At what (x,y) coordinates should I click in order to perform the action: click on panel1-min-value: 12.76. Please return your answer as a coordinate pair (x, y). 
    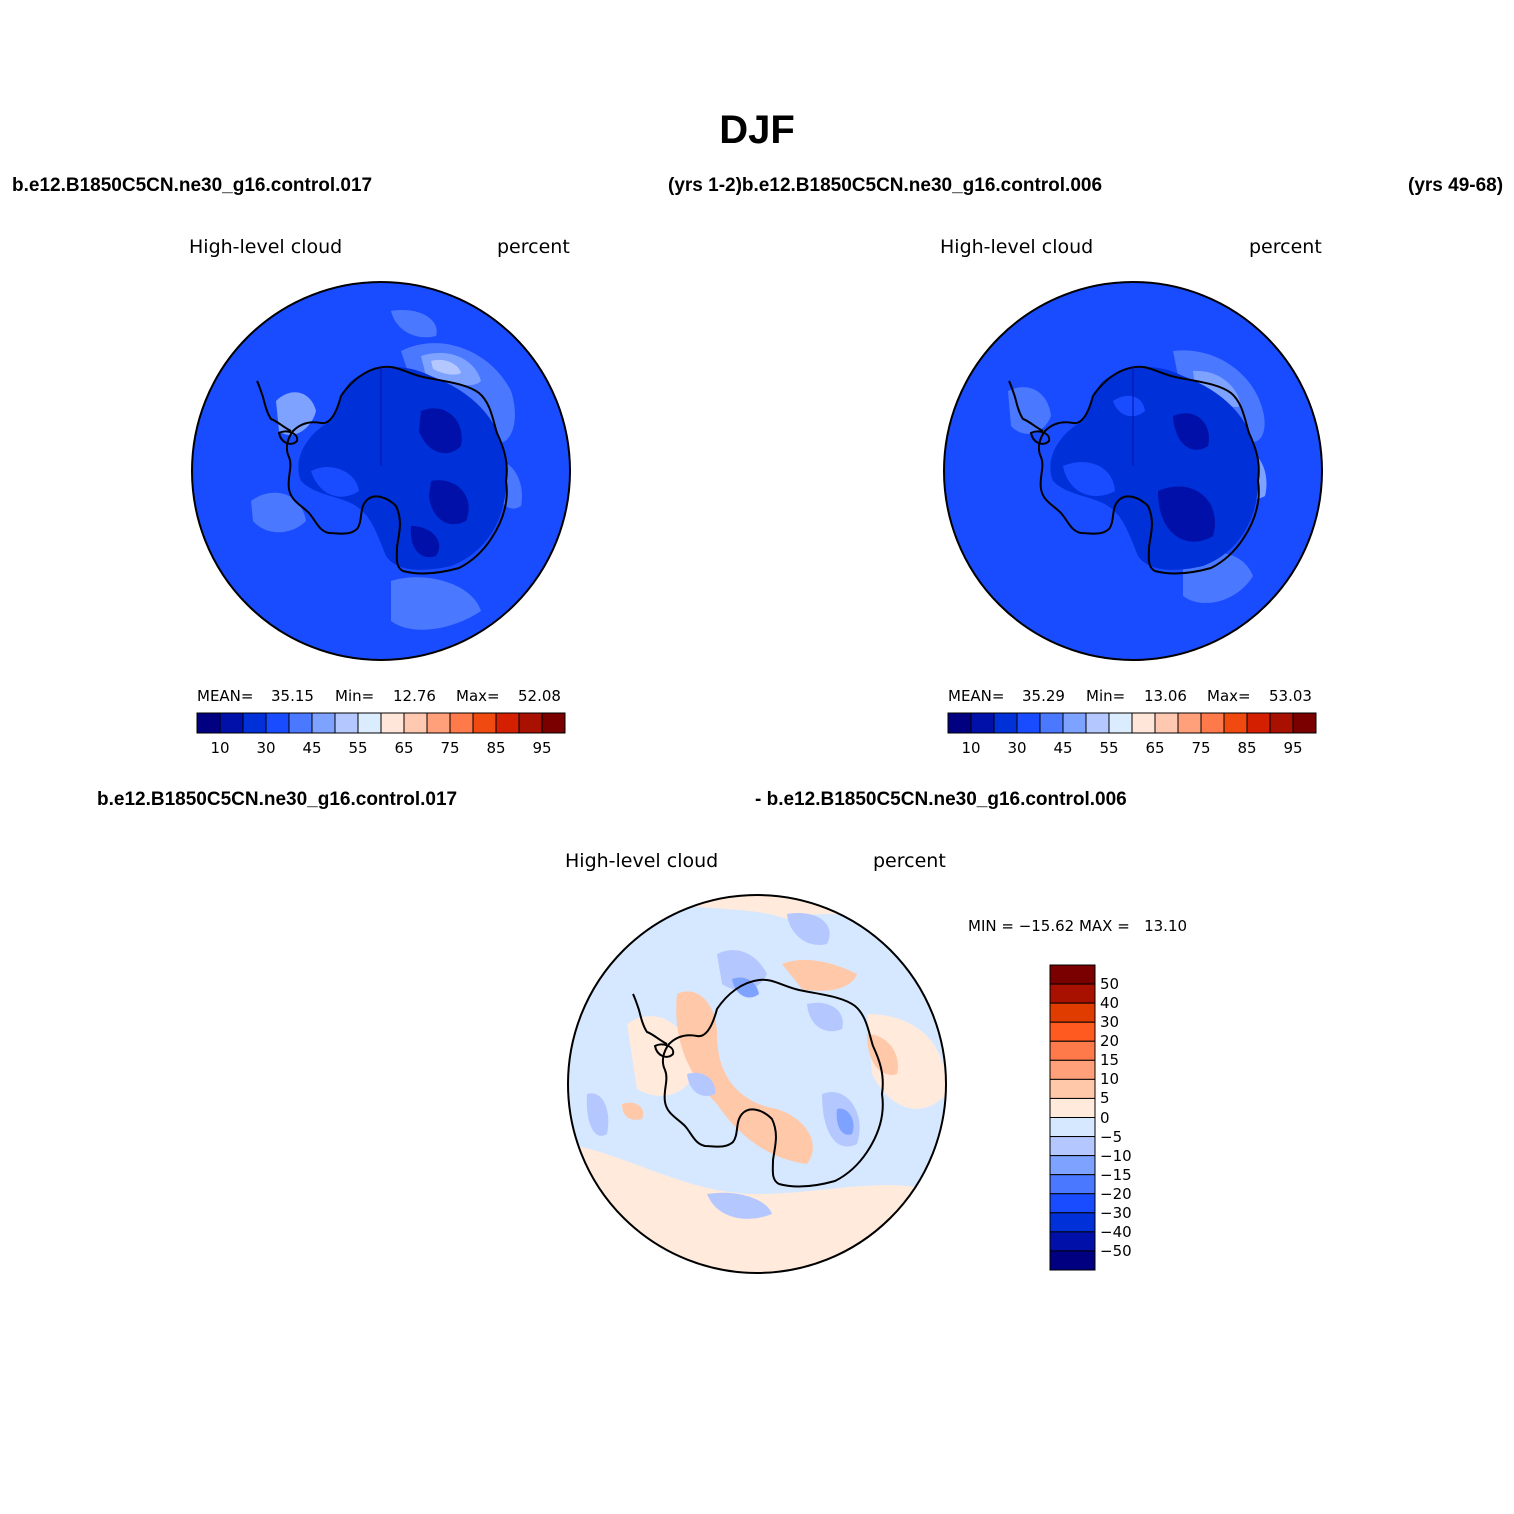
    Looking at the image, I should click on (414, 696).